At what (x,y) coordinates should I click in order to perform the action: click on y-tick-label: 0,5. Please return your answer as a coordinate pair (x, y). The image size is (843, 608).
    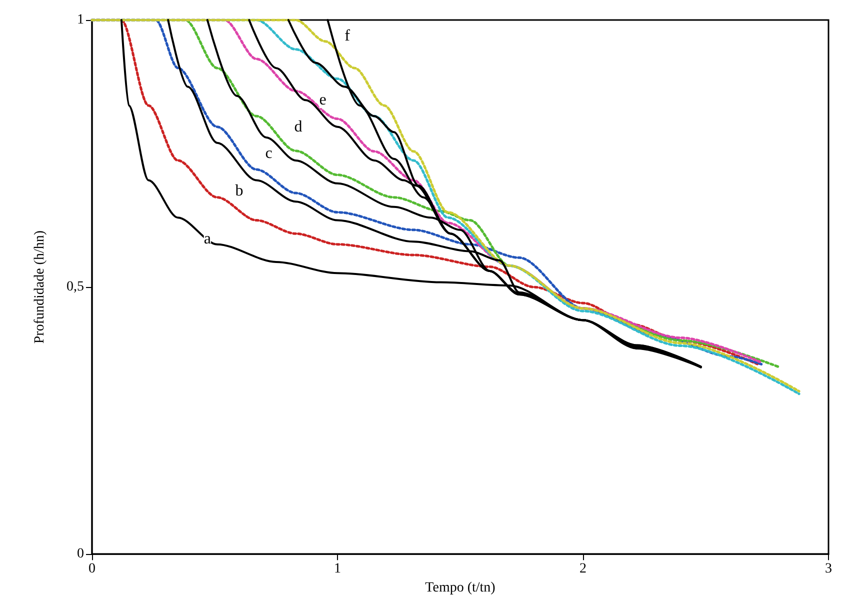
    Looking at the image, I should click on (75, 287).